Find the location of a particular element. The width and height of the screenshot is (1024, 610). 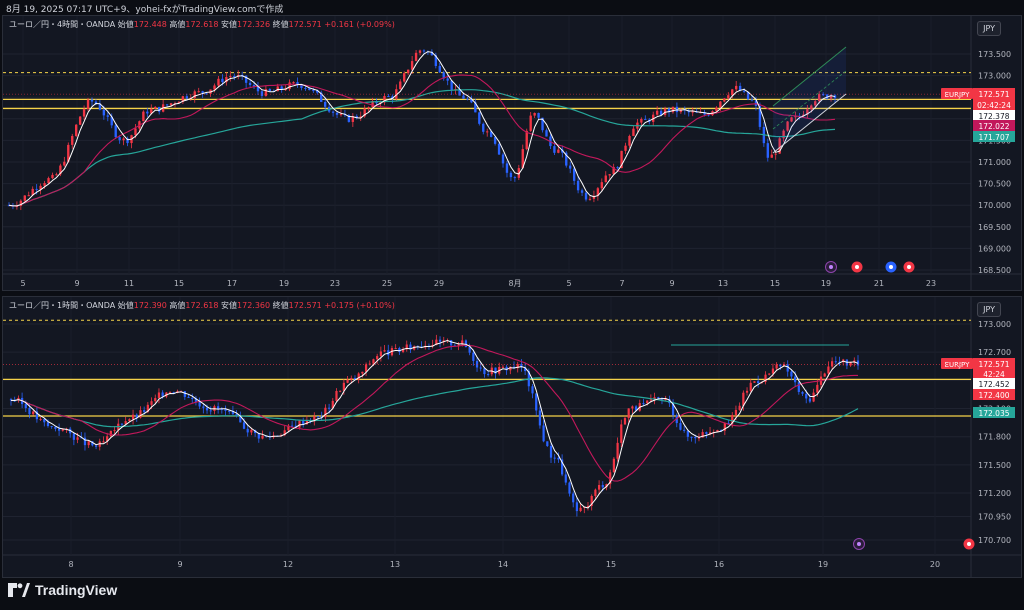

time-tick-label: 23 is located at coordinates (931, 283).